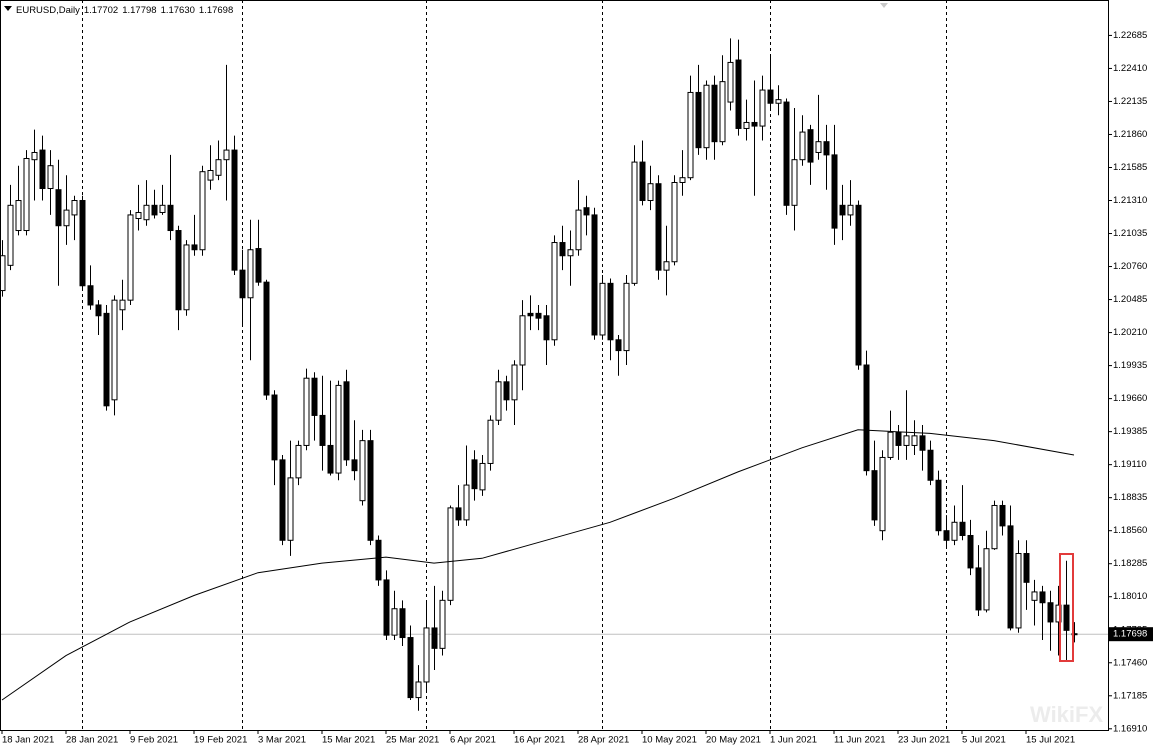 The width and height of the screenshot is (1153, 750). What do you see at coordinates (1130, 634) in the screenshot?
I see `current-price-label: 1.17698` at bounding box center [1130, 634].